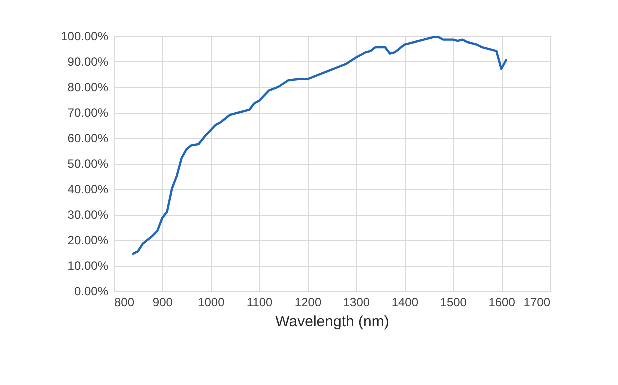 The image size is (618, 385). I want to click on x-axis-title: Wavelength (nm), so click(333, 322).